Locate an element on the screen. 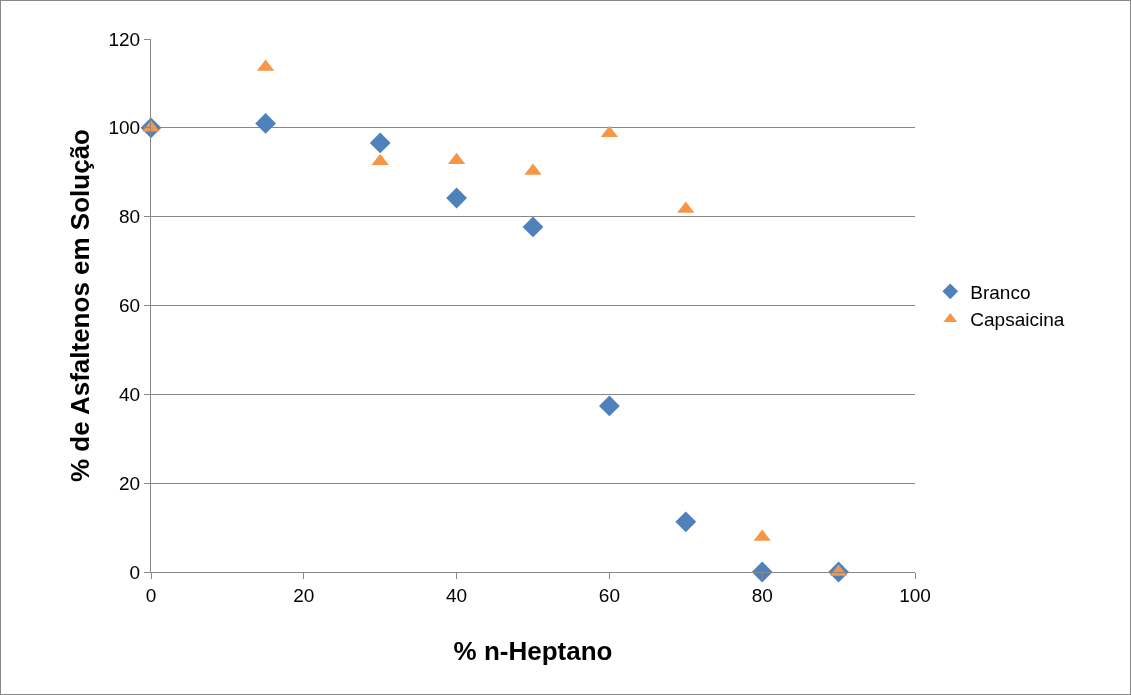  x-tick-label: 60 is located at coordinates (609, 595).